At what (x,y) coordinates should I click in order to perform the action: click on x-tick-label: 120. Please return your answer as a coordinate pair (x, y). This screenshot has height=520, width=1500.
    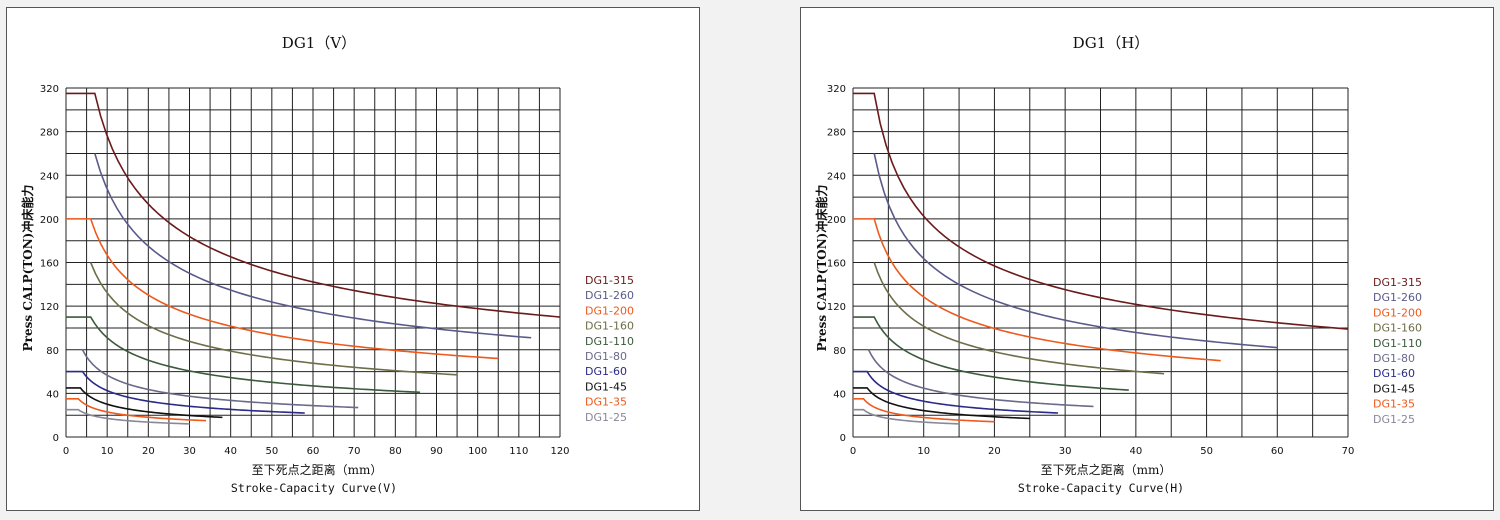
    Looking at the image, I should click on (559, 451).